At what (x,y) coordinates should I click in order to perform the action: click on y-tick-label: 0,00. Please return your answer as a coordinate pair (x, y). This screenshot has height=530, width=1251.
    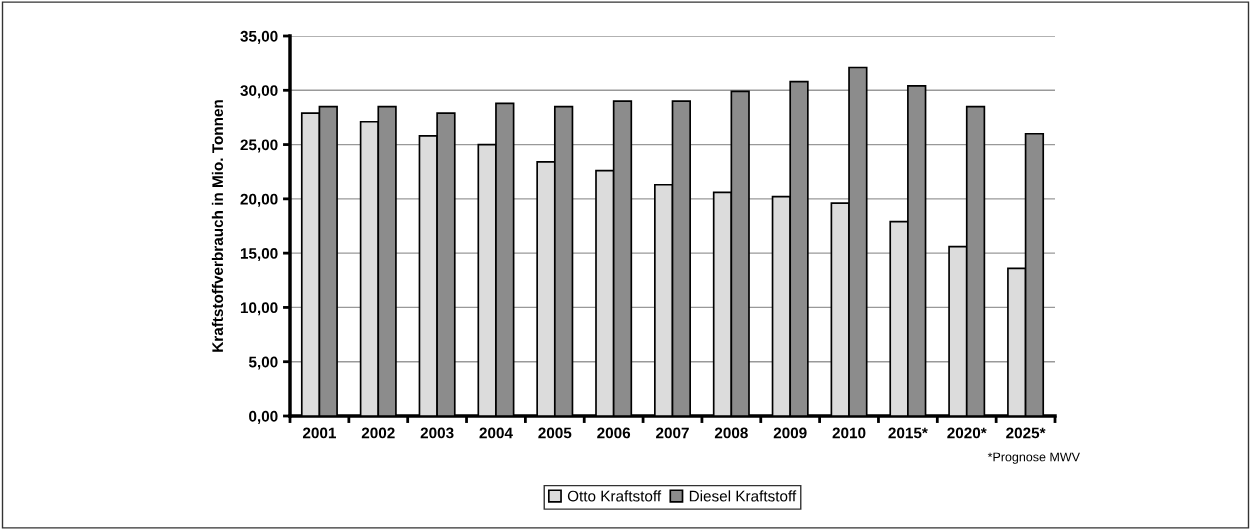
    Looking at the image, I should click on (263, 417).